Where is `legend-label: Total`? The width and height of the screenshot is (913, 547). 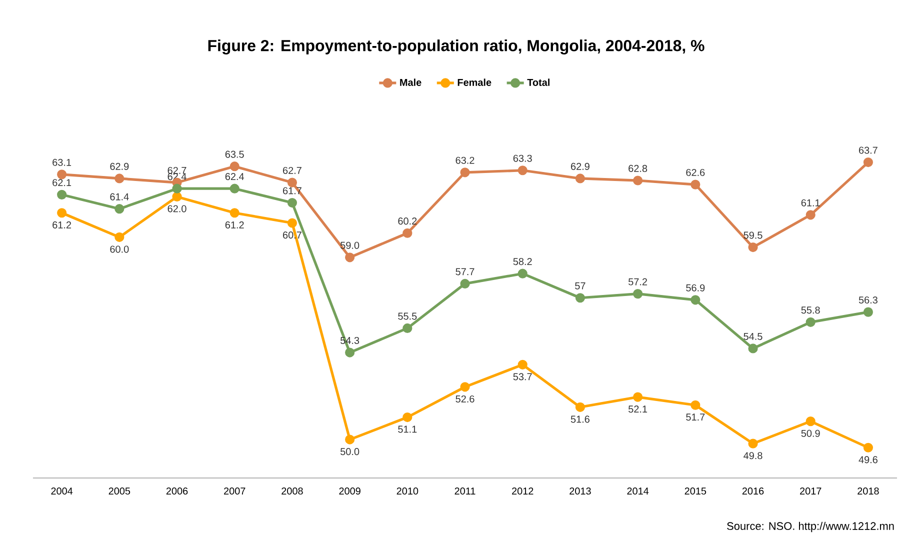 legend-label: Total is located at coordinates (538, 82).